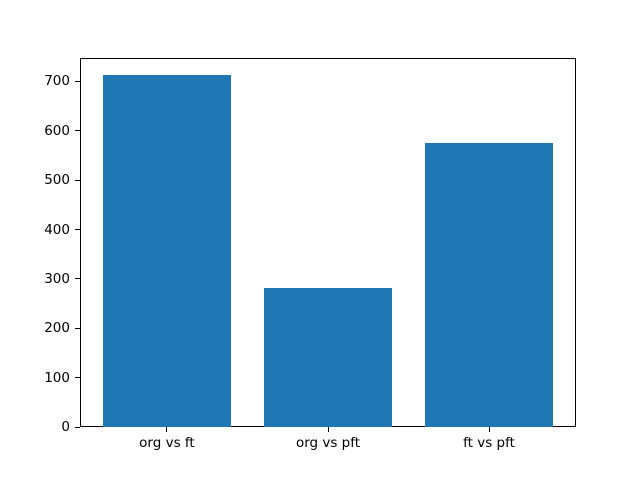  I want to click on x-tick-label: org vs ft, so click(167, 443).